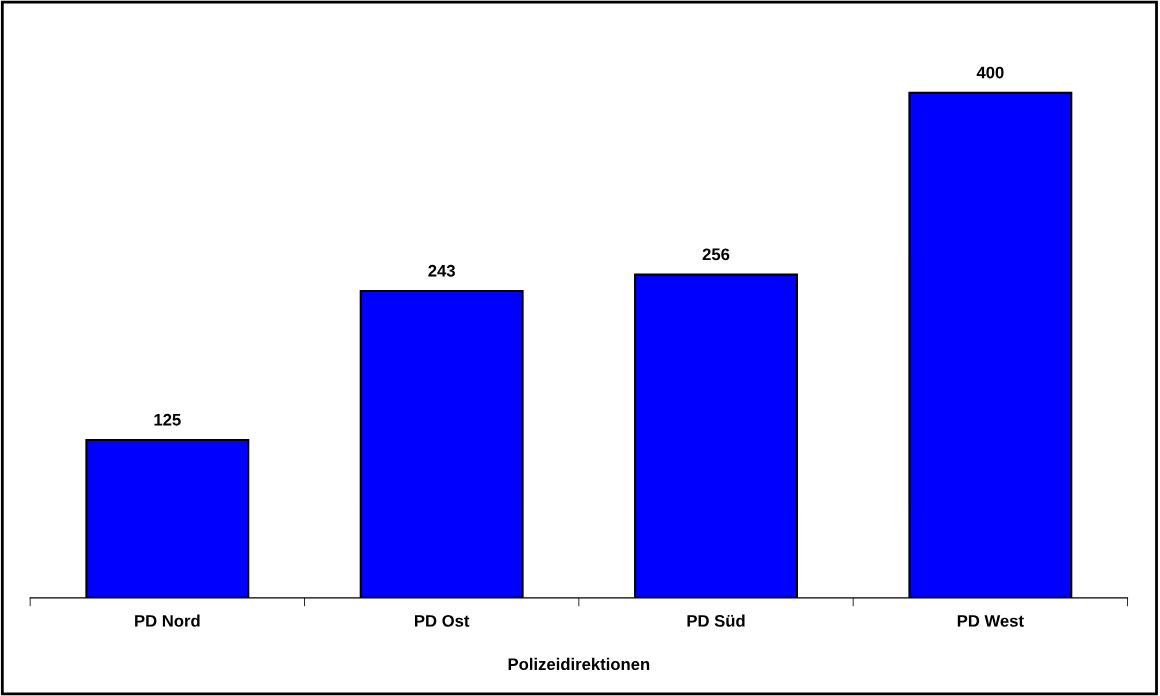 This screenshot has height=696, width=1160. Describe the element at coordinates (990, 72) in the screenshot. I see `data-label: 400` at that location.